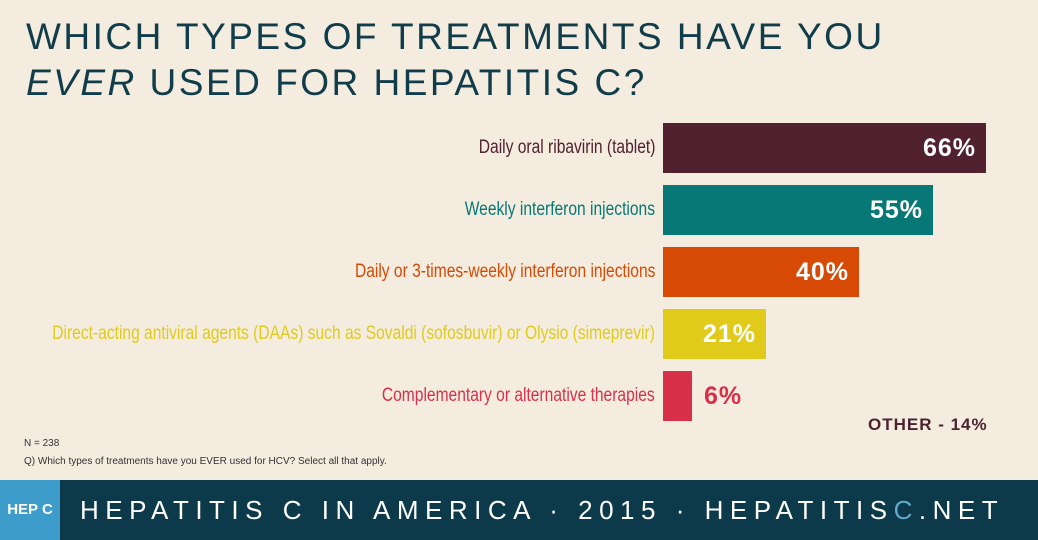 This screenshot has width=1038, height=540. I want to click on value-label: 40%, so click(822, 272).